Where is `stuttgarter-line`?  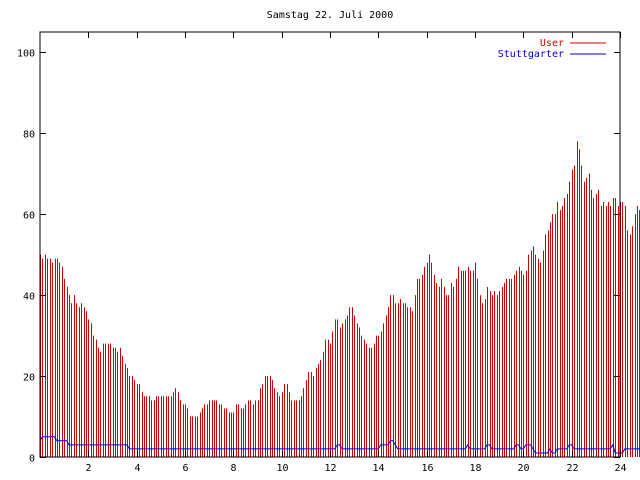
stuttgarter-line is located at coordinates (339, 445).